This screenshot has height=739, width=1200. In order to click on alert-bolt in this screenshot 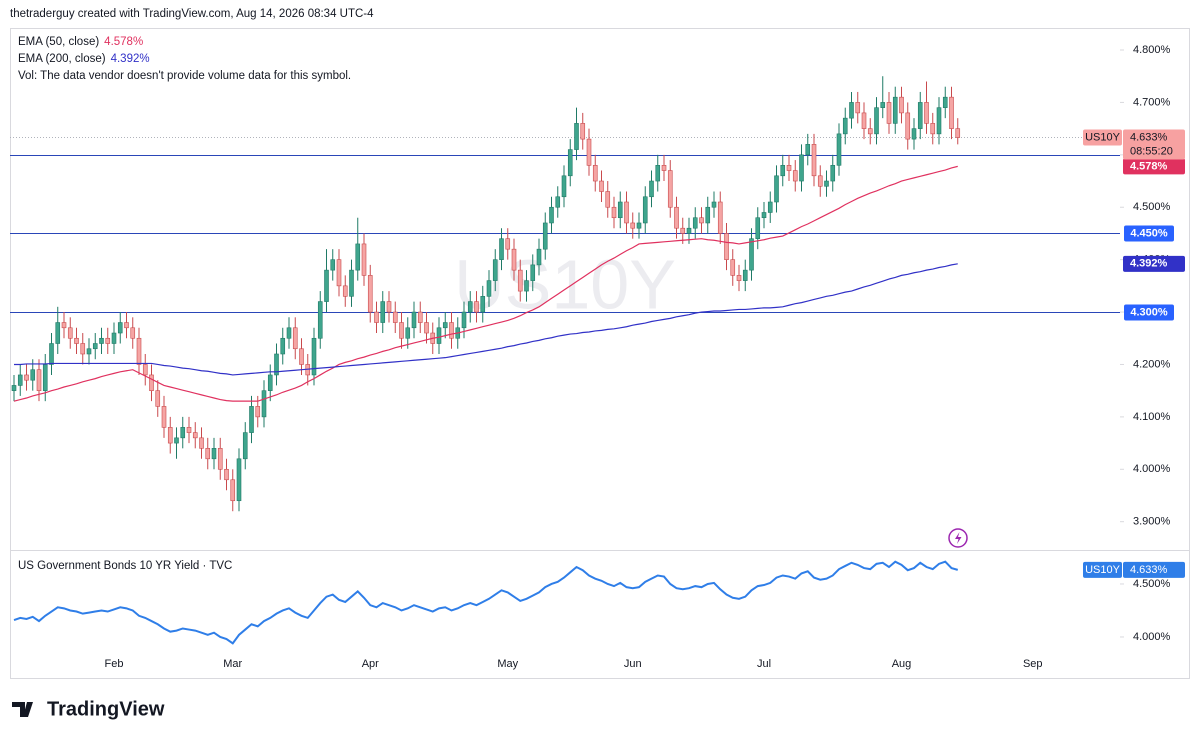, I will do `click(958, 538)`.